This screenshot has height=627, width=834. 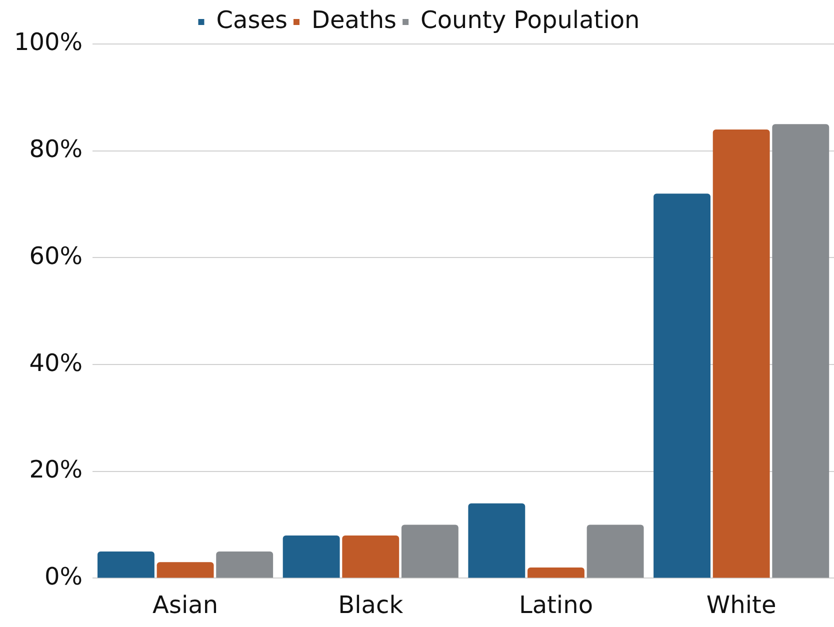 What do you see at coordinates (354, 20) in the screenshot?
I see `legend-label: Deaths` at bounding box center [354, 20].